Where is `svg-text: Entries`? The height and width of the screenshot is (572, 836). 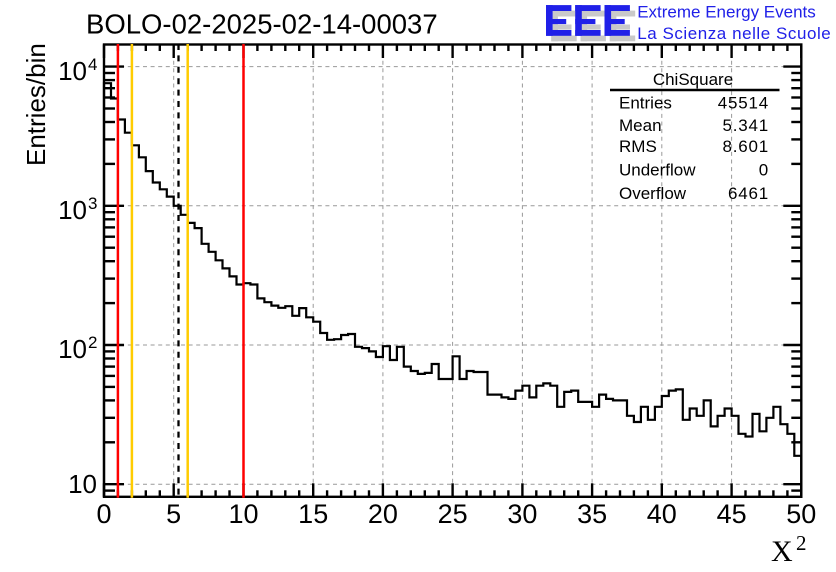 svg-text: Entries is located at coordinates (645, 102).